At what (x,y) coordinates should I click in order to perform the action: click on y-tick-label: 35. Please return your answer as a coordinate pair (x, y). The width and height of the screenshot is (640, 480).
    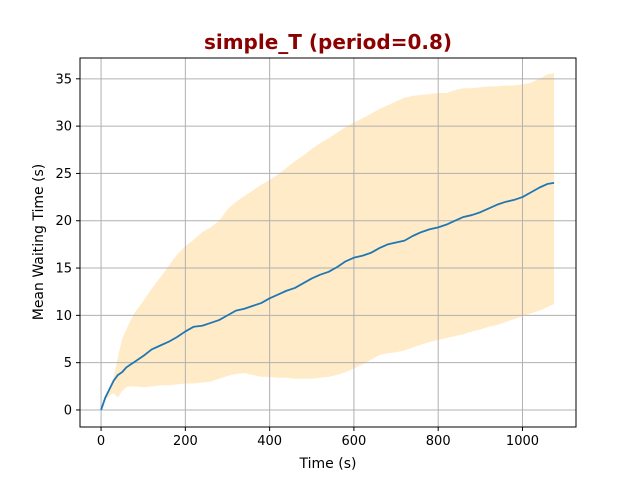
    Looking at the image, I should click on (63, 79).